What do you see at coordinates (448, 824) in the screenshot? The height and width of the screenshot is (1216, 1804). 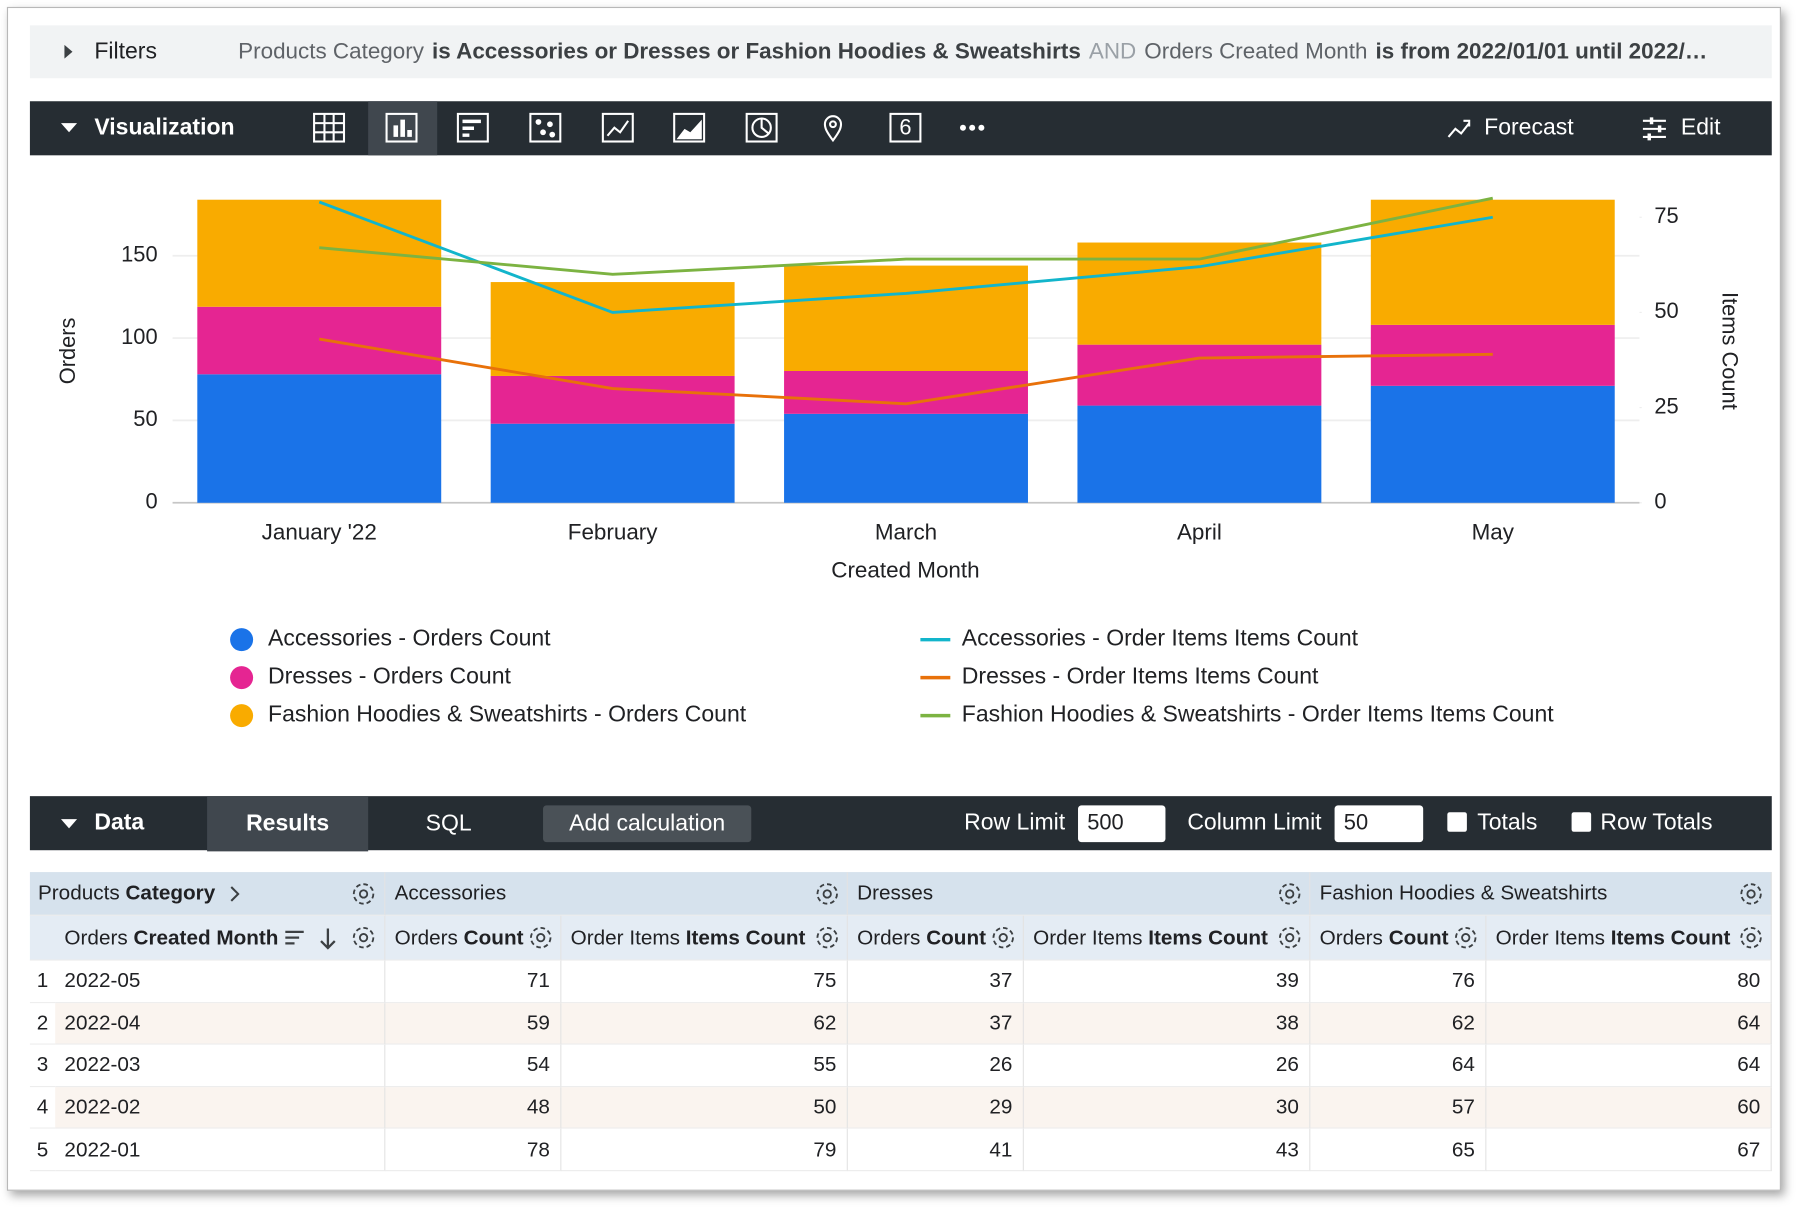 I see `tab: SQL` at bounding box center [448, 824].